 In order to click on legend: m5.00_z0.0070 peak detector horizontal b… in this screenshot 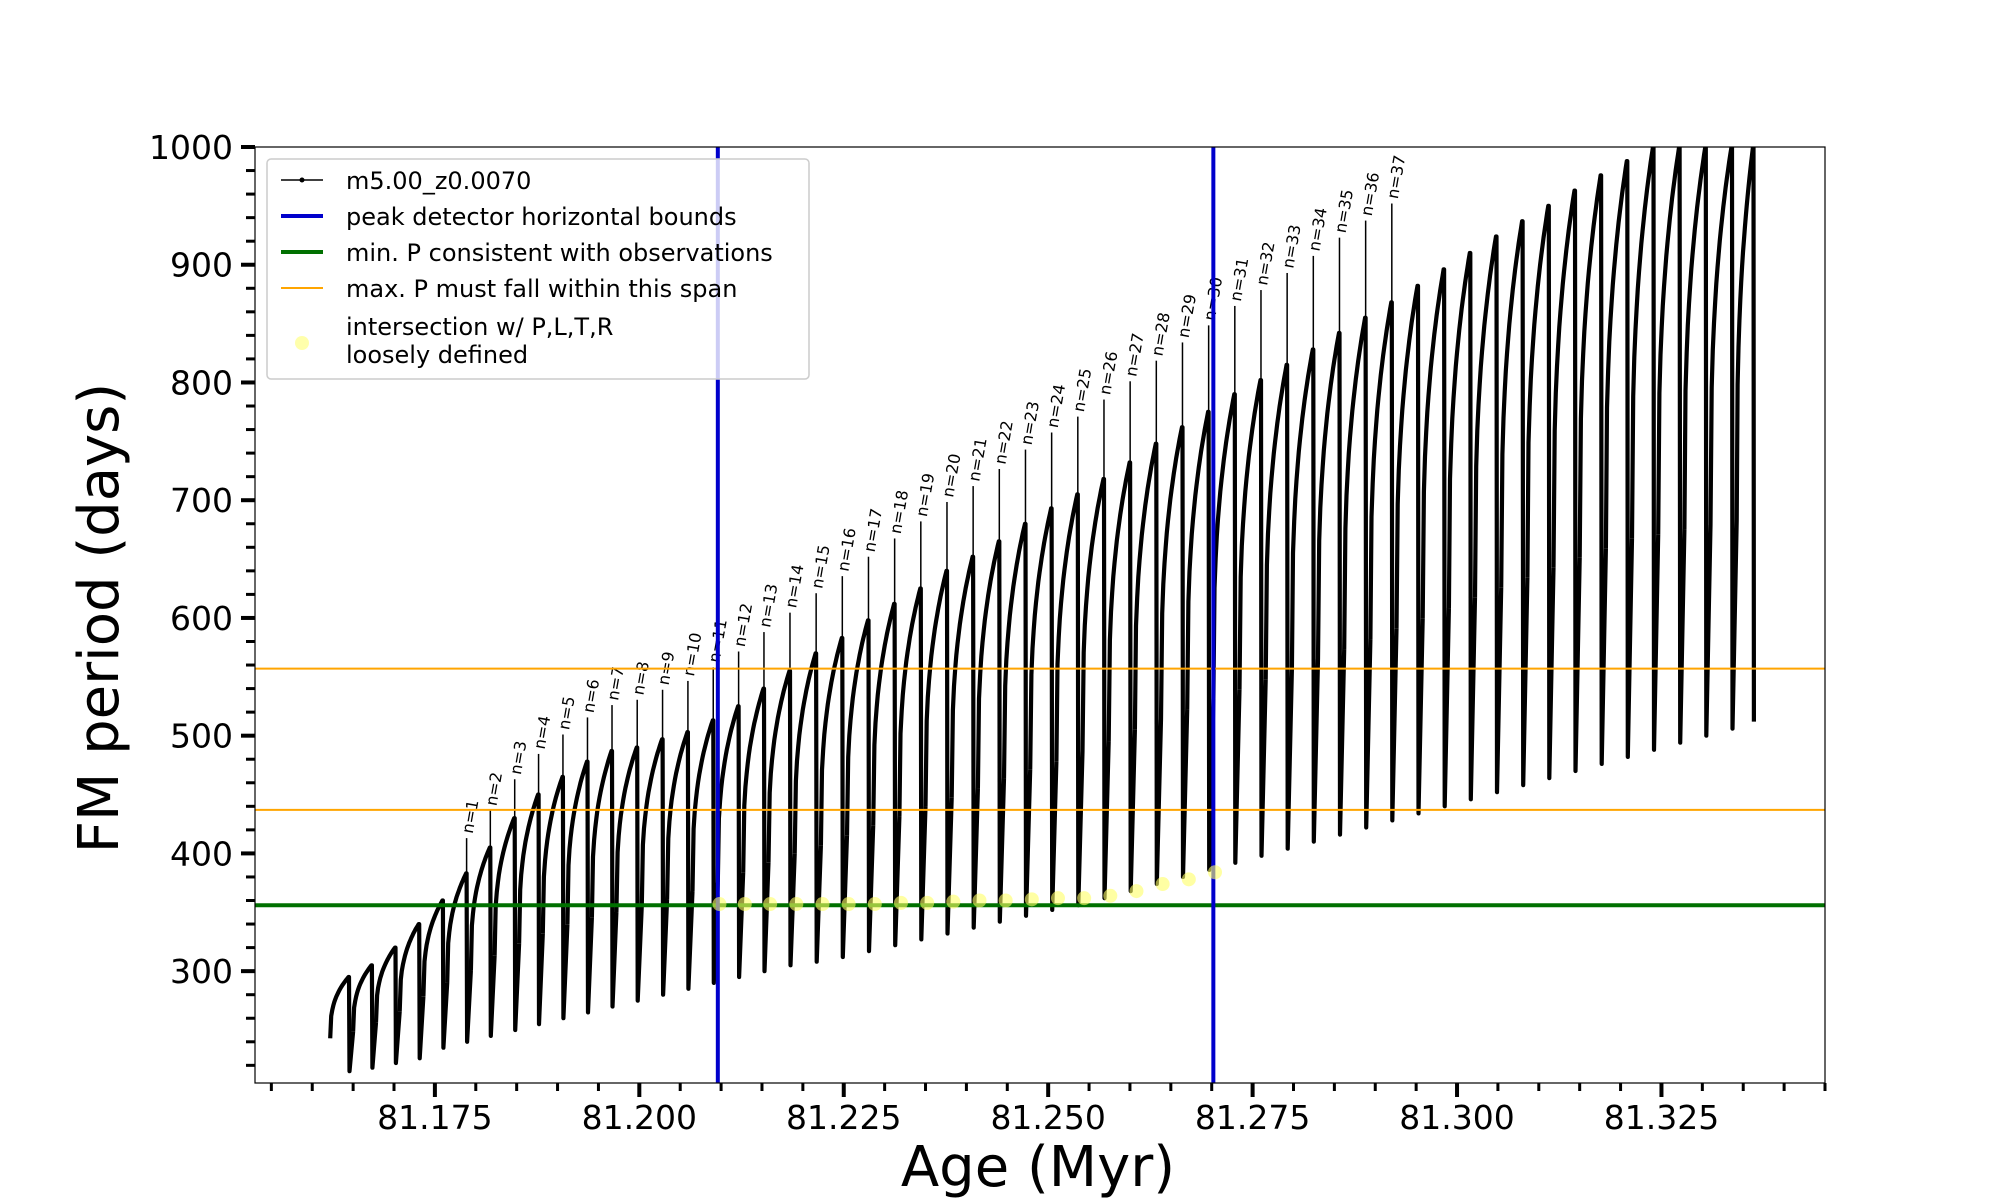, I will do `click(538, 269)`.